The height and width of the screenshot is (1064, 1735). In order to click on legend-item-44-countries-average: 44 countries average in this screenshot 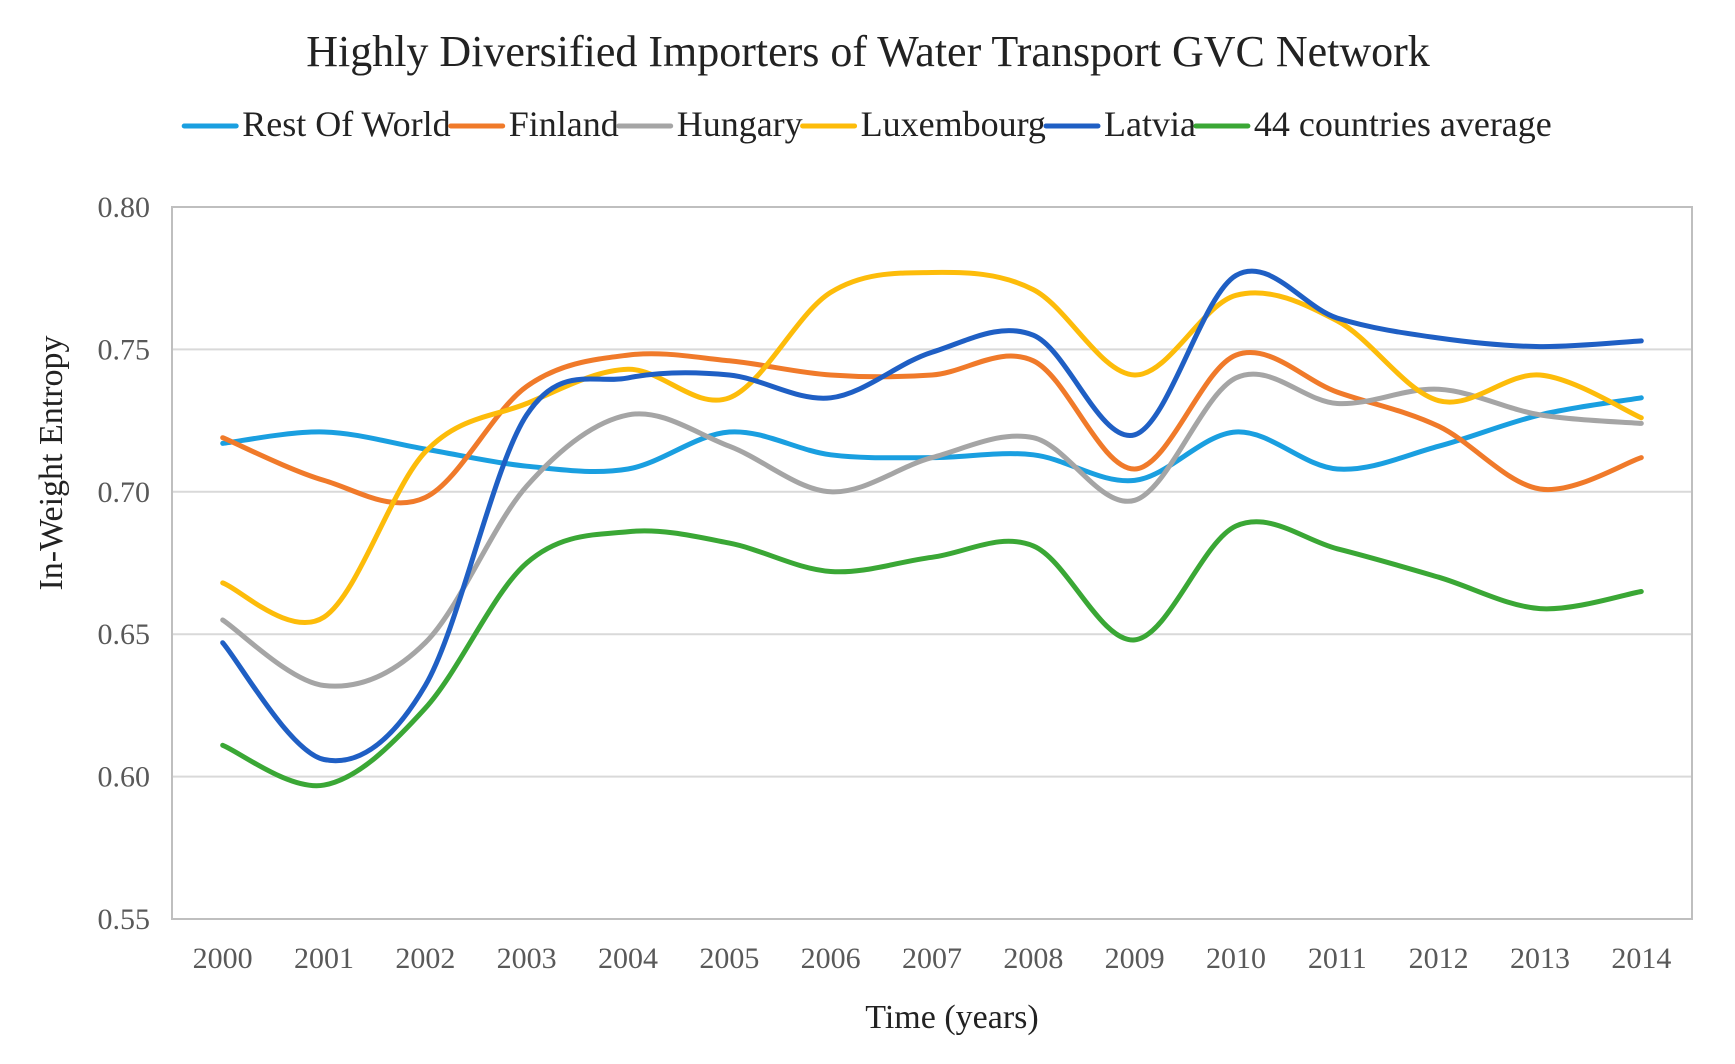, I will do `click(1372, 124)`.